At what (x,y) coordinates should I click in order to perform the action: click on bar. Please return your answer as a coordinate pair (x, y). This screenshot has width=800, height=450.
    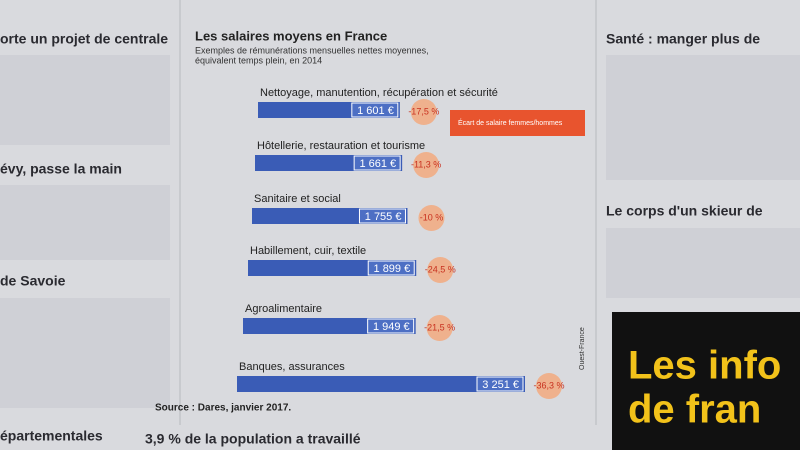
    Looking at the image, I should click on (381, 384).